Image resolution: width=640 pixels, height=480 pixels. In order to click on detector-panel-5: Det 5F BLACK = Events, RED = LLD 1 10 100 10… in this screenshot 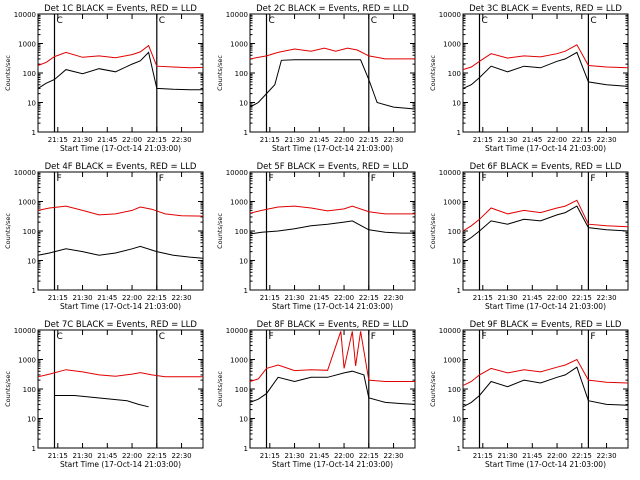, I will do `click(316, 236)`.